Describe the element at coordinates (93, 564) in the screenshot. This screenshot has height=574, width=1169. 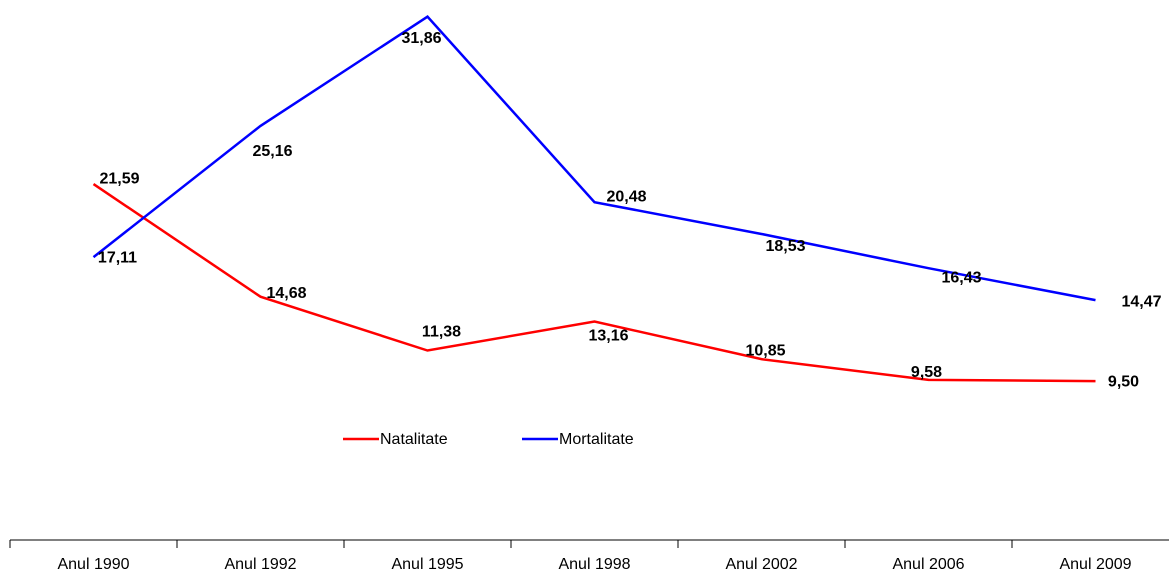
I see `x-tick-label: Anul 1990` at that location.